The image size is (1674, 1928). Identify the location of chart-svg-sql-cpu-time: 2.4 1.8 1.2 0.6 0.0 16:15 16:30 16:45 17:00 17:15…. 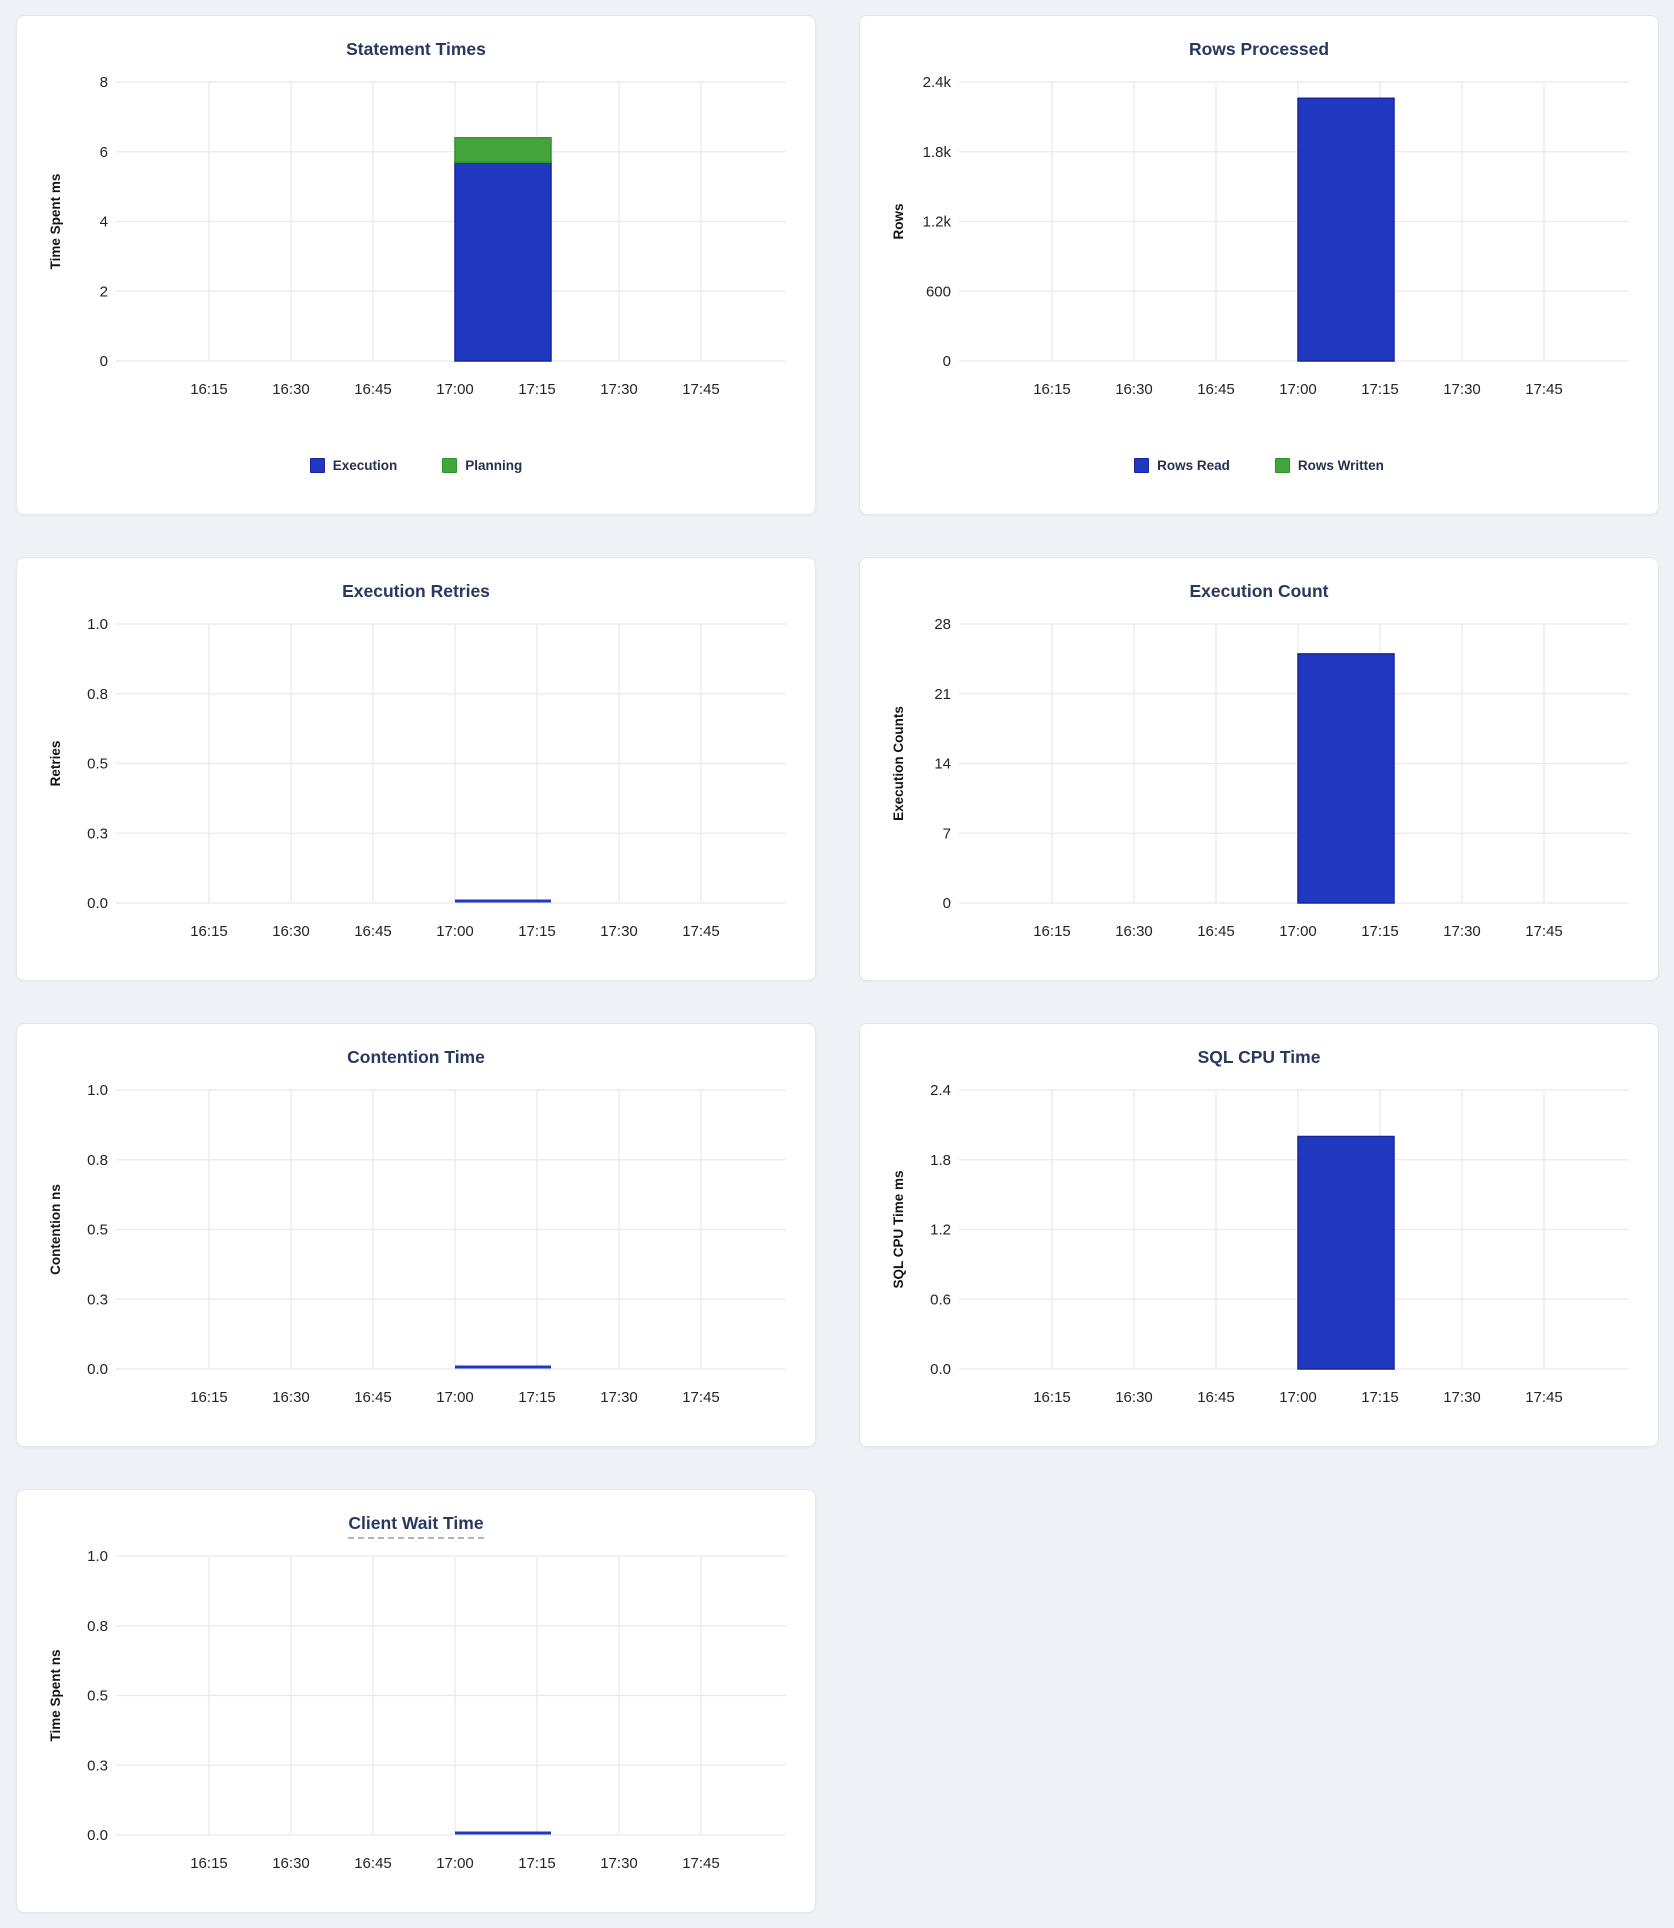
(1260, 1244).